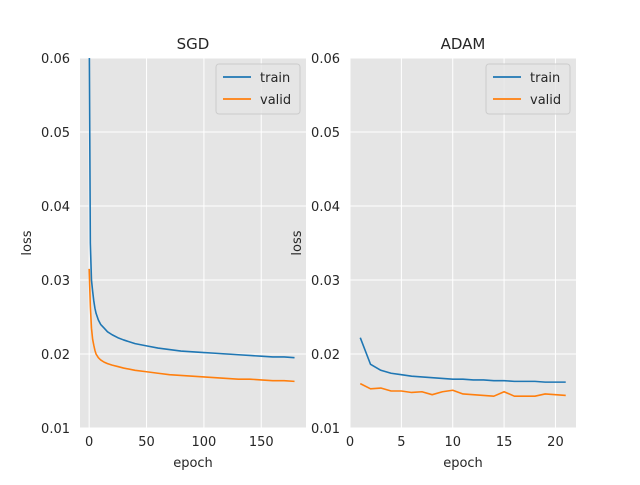 This screenshot has height=485, width=640. I want to click on series-group, so click(462, 367).